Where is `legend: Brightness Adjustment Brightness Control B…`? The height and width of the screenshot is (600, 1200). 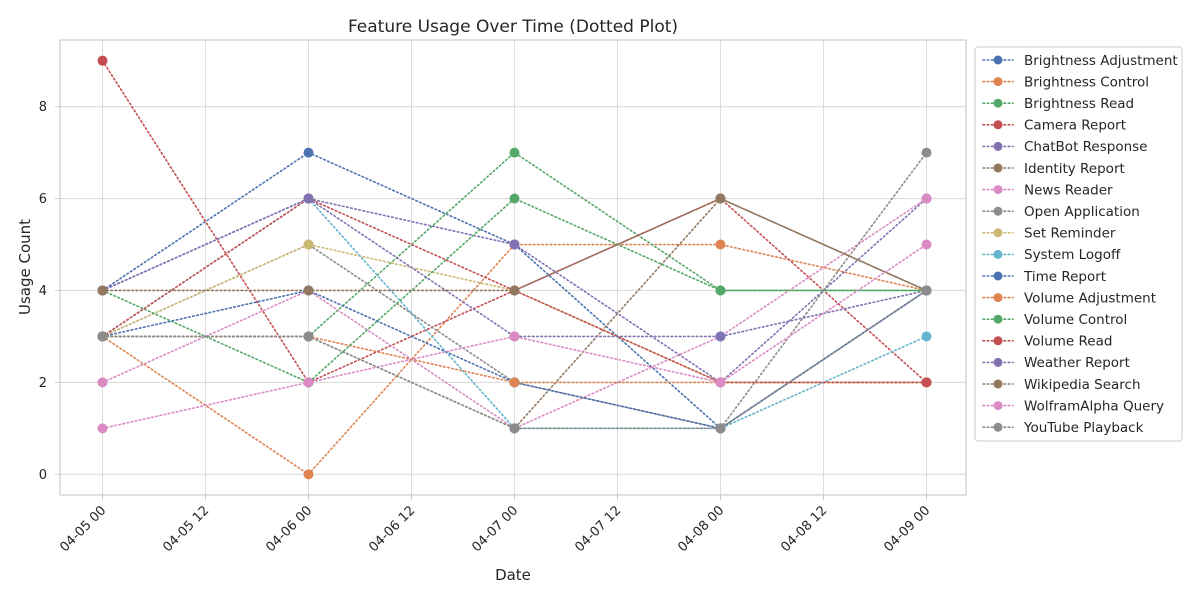 legend: Brightness Adjustment Brightness Control B… is located at coordinates (1078, 244).